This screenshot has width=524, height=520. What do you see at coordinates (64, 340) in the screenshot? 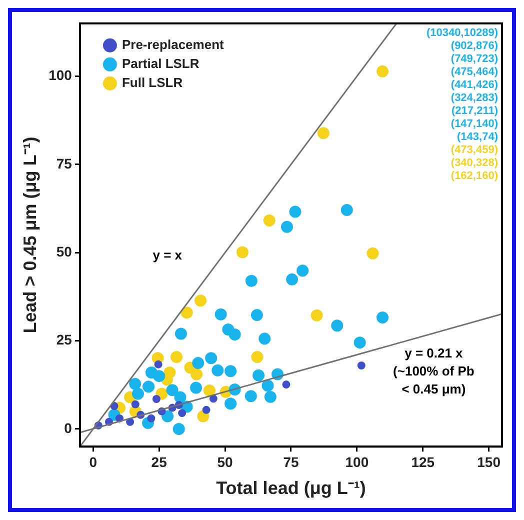
I see `y-tick-label: 25` at bounding box center [64, 340].